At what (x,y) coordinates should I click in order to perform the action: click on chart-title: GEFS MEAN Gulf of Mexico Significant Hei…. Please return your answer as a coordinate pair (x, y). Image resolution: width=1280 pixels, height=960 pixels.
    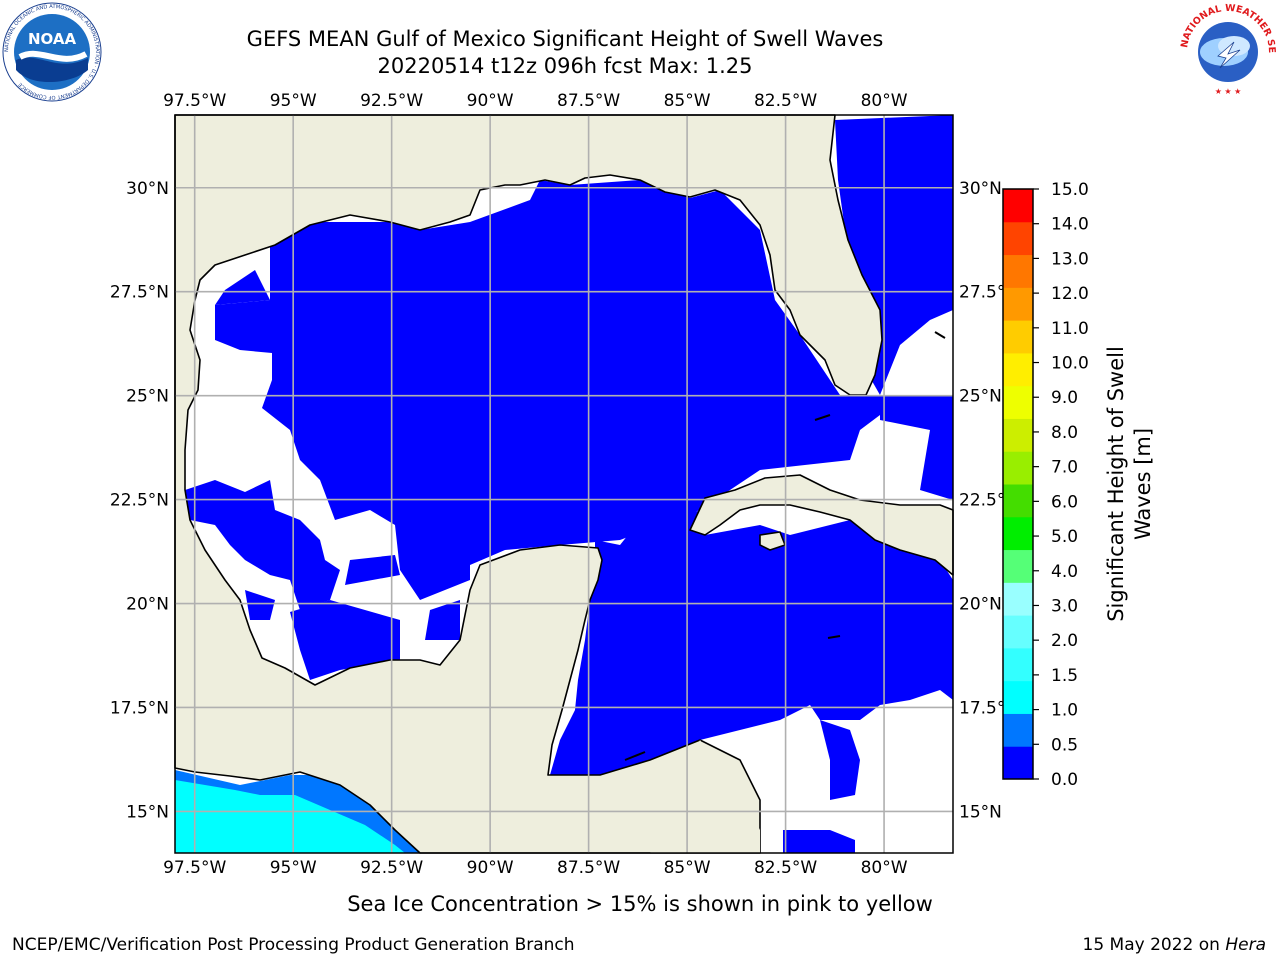
    Looking at the image, I should click on (565, 39).